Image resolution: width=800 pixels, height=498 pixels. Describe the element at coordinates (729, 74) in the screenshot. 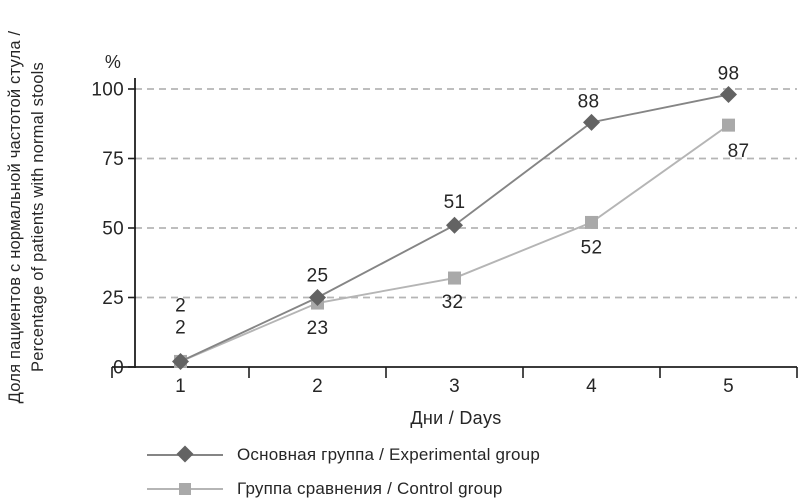

I see `data-label: 98` at that location.